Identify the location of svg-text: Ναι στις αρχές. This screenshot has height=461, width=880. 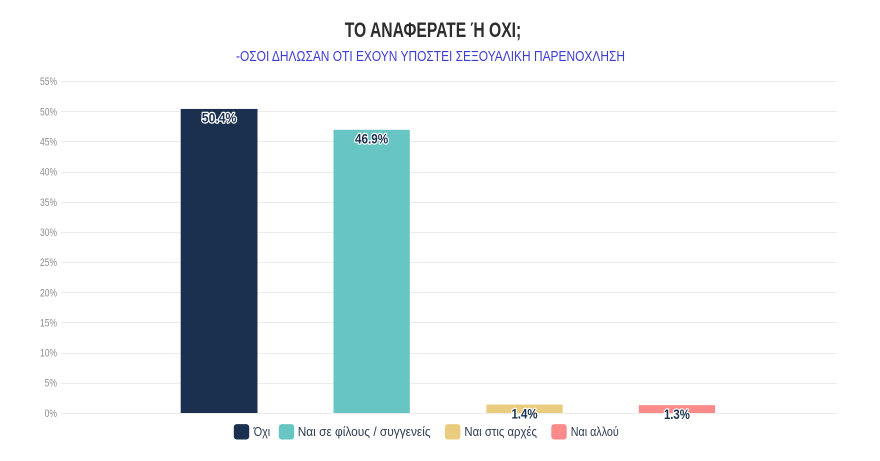
(500, 431).